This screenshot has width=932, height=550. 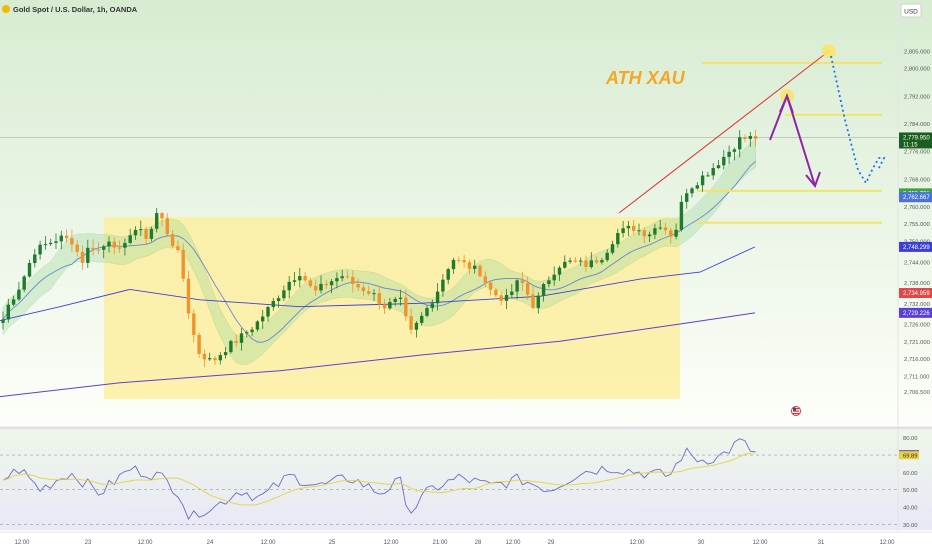 What do you see at coordinates (916, 138) in the screenshot?
I see `price-tag-label: 2,779.950` at bounding box center [916, 138].